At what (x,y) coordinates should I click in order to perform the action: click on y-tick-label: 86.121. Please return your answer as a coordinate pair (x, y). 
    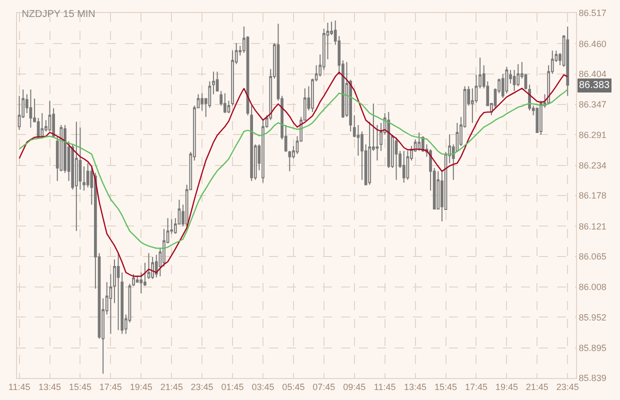
    Looking at the image, I should click on (592, 226).